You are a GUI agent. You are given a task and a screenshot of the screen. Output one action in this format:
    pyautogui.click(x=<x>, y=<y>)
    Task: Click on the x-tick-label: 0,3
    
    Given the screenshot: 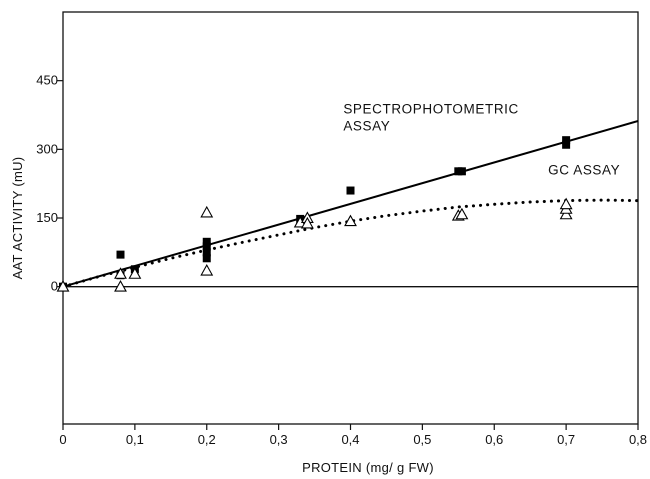 What is the action you would take?
    pyautogui.click(x=279, y=439)
    